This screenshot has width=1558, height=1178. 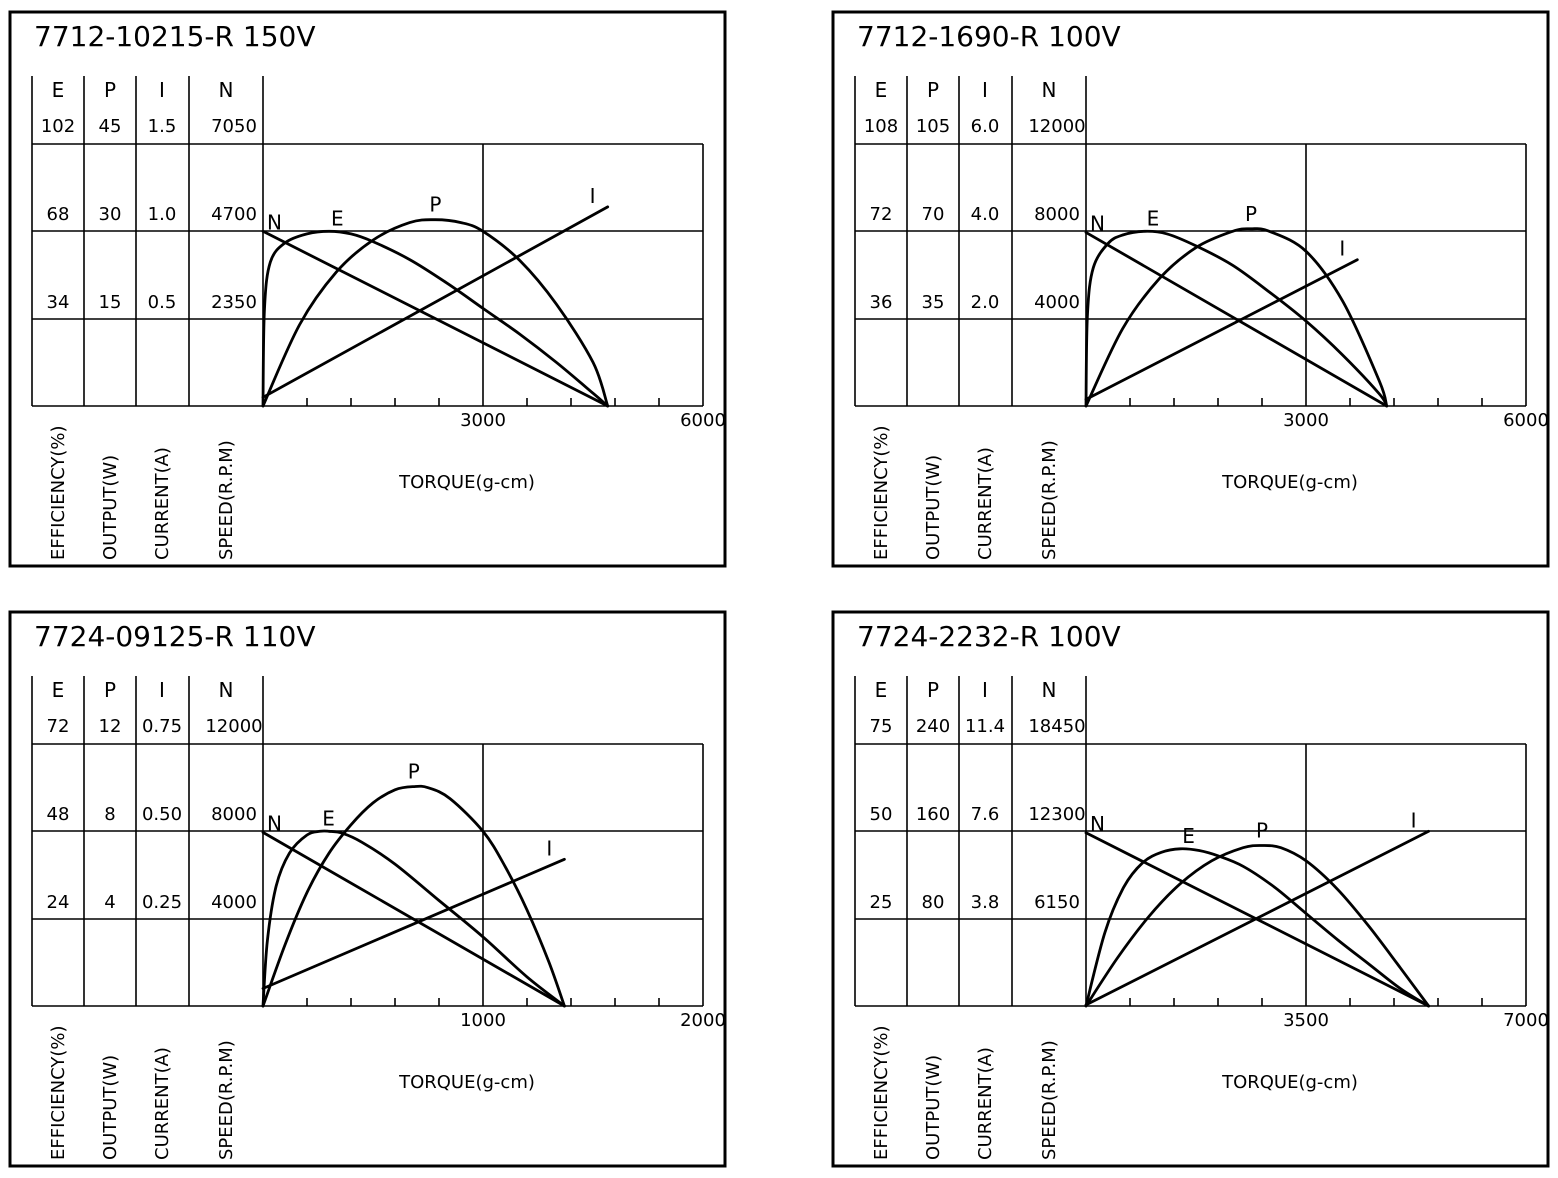 I want to click on y-tick-label: 80, so click(x=933, y=902).